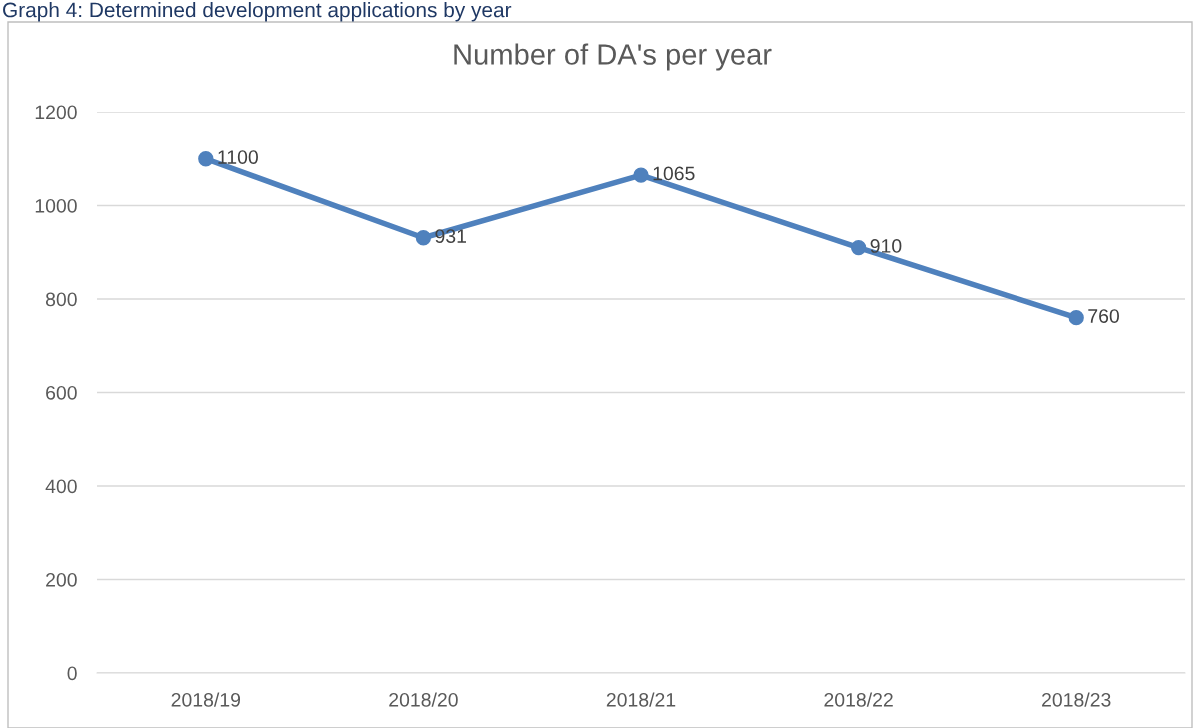  What do you see at coordinates (238, 157) in the screenshot?
I see `data-label: 1100` at bounding box center [238, 157].